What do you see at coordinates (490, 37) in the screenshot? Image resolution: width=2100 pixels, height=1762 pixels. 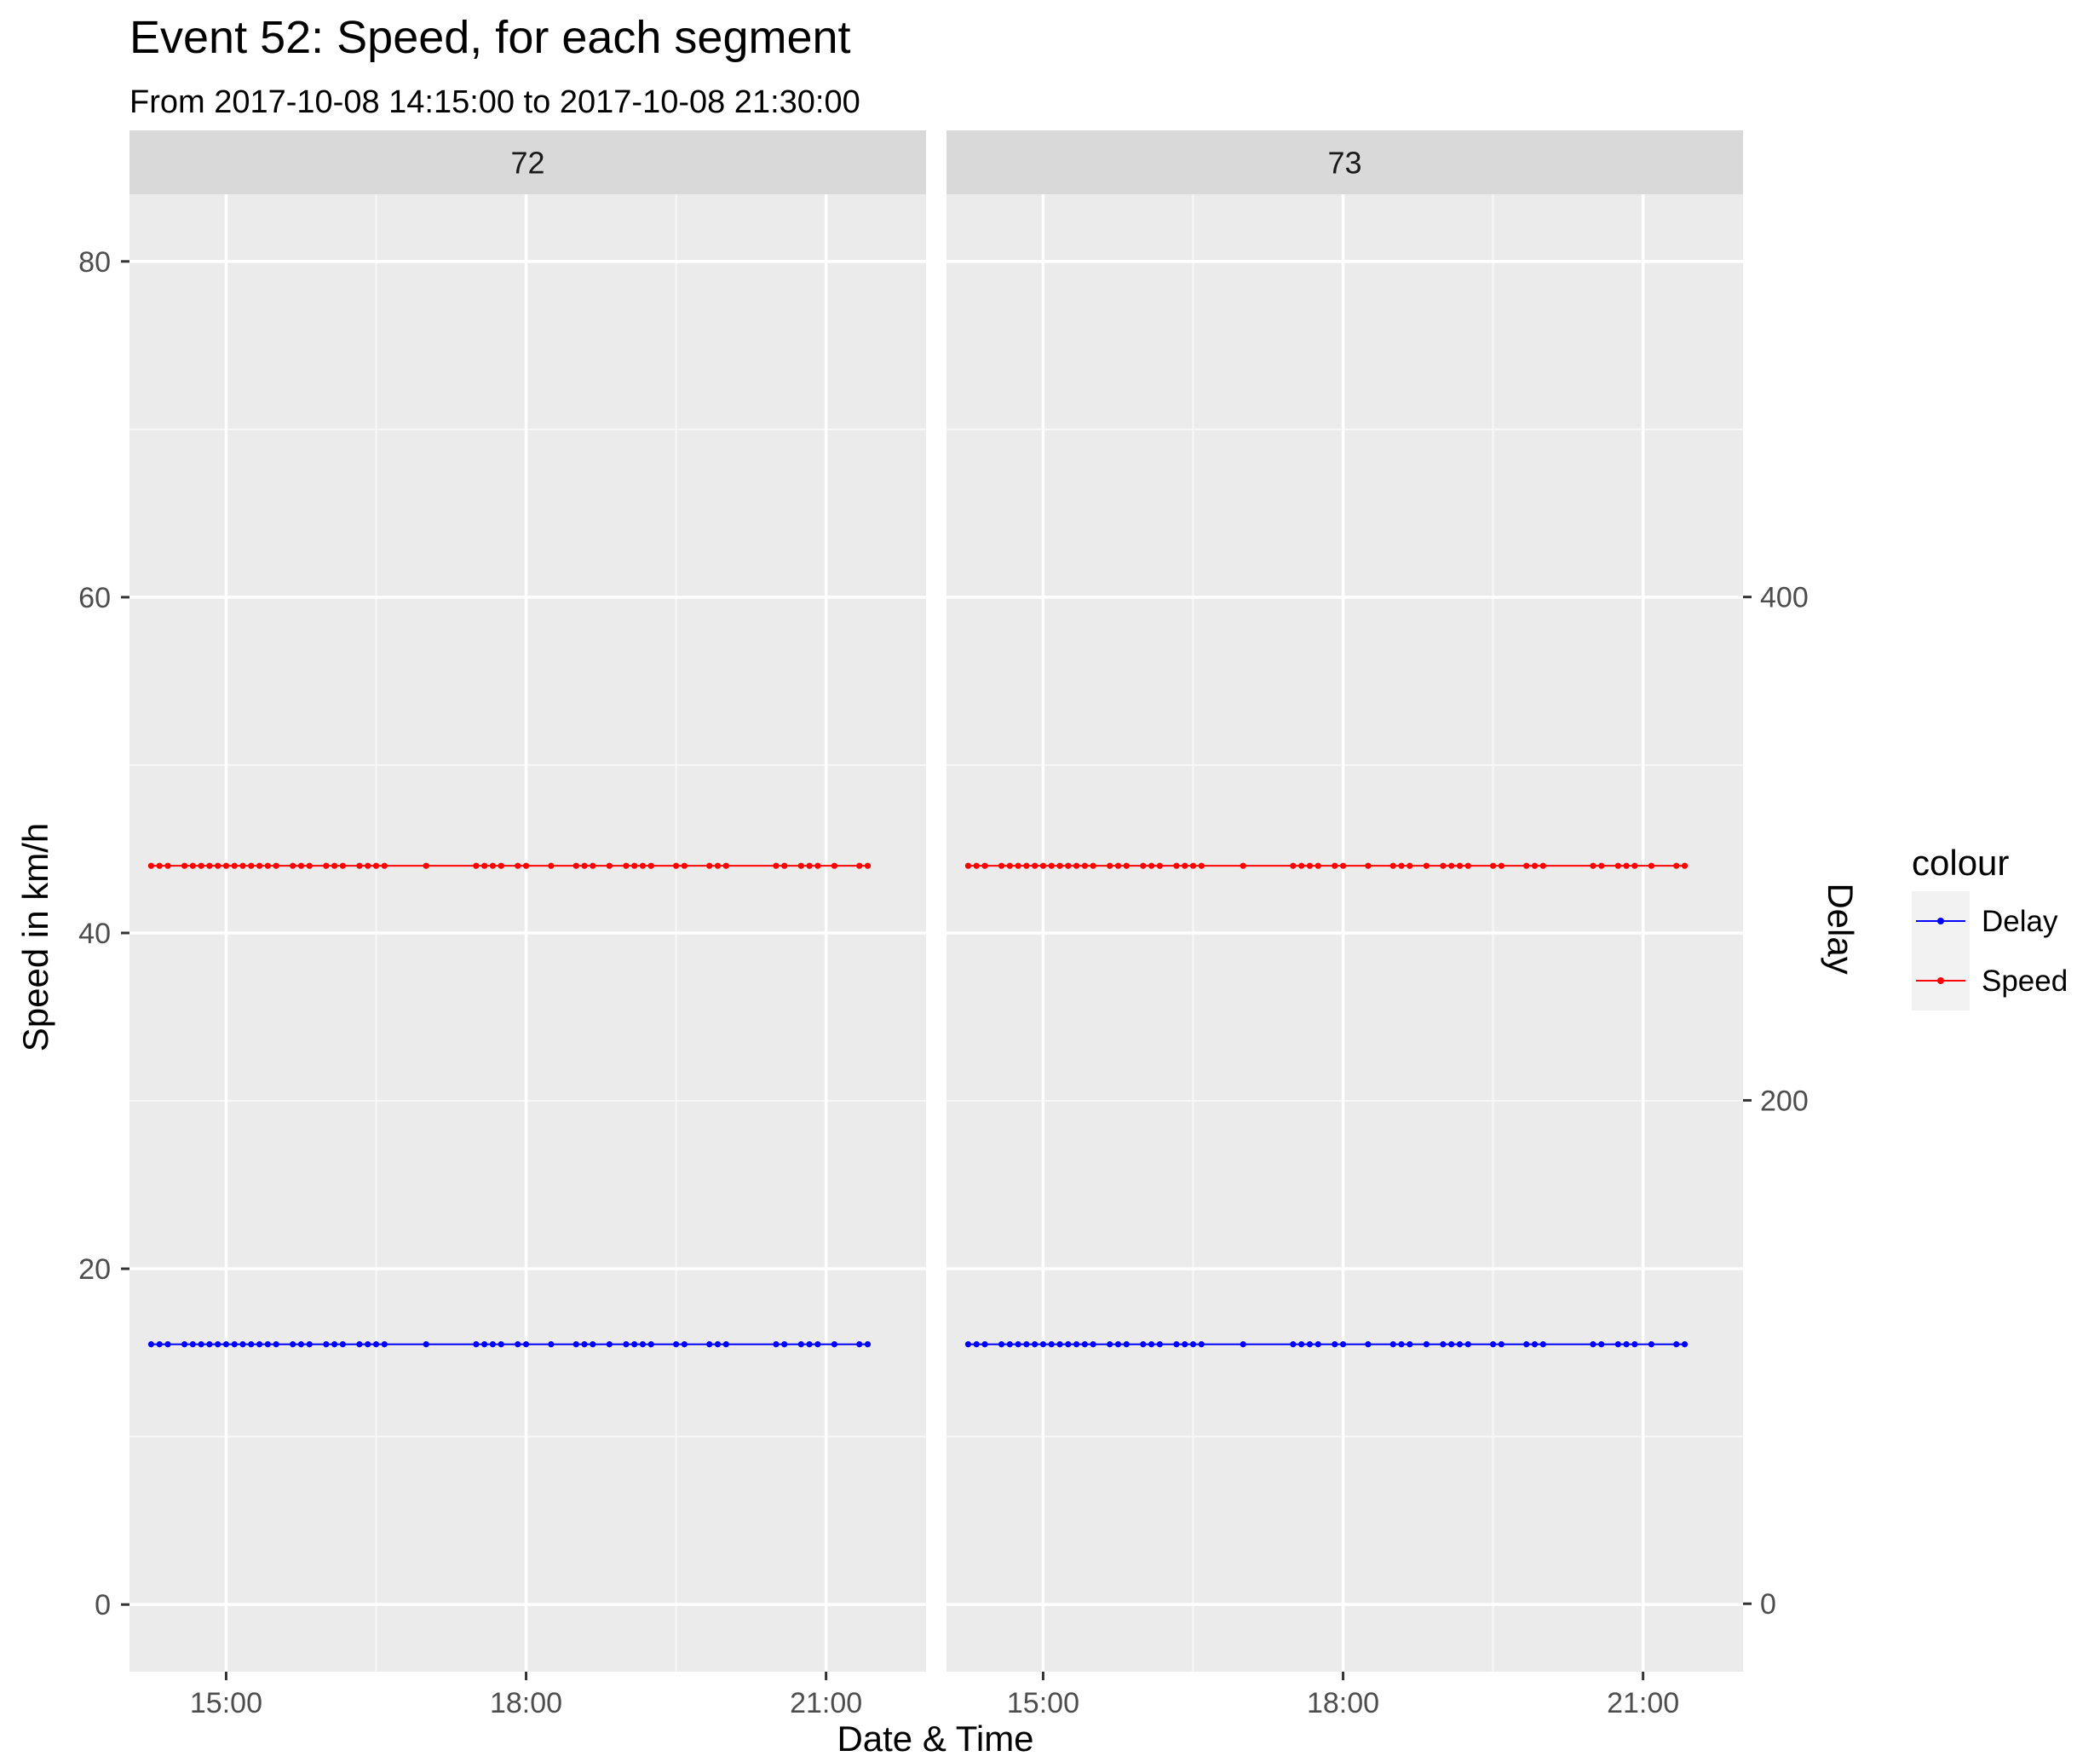 I see `chart-title: Event 52: Speed, for each segment` at bounding box center [490, 37].